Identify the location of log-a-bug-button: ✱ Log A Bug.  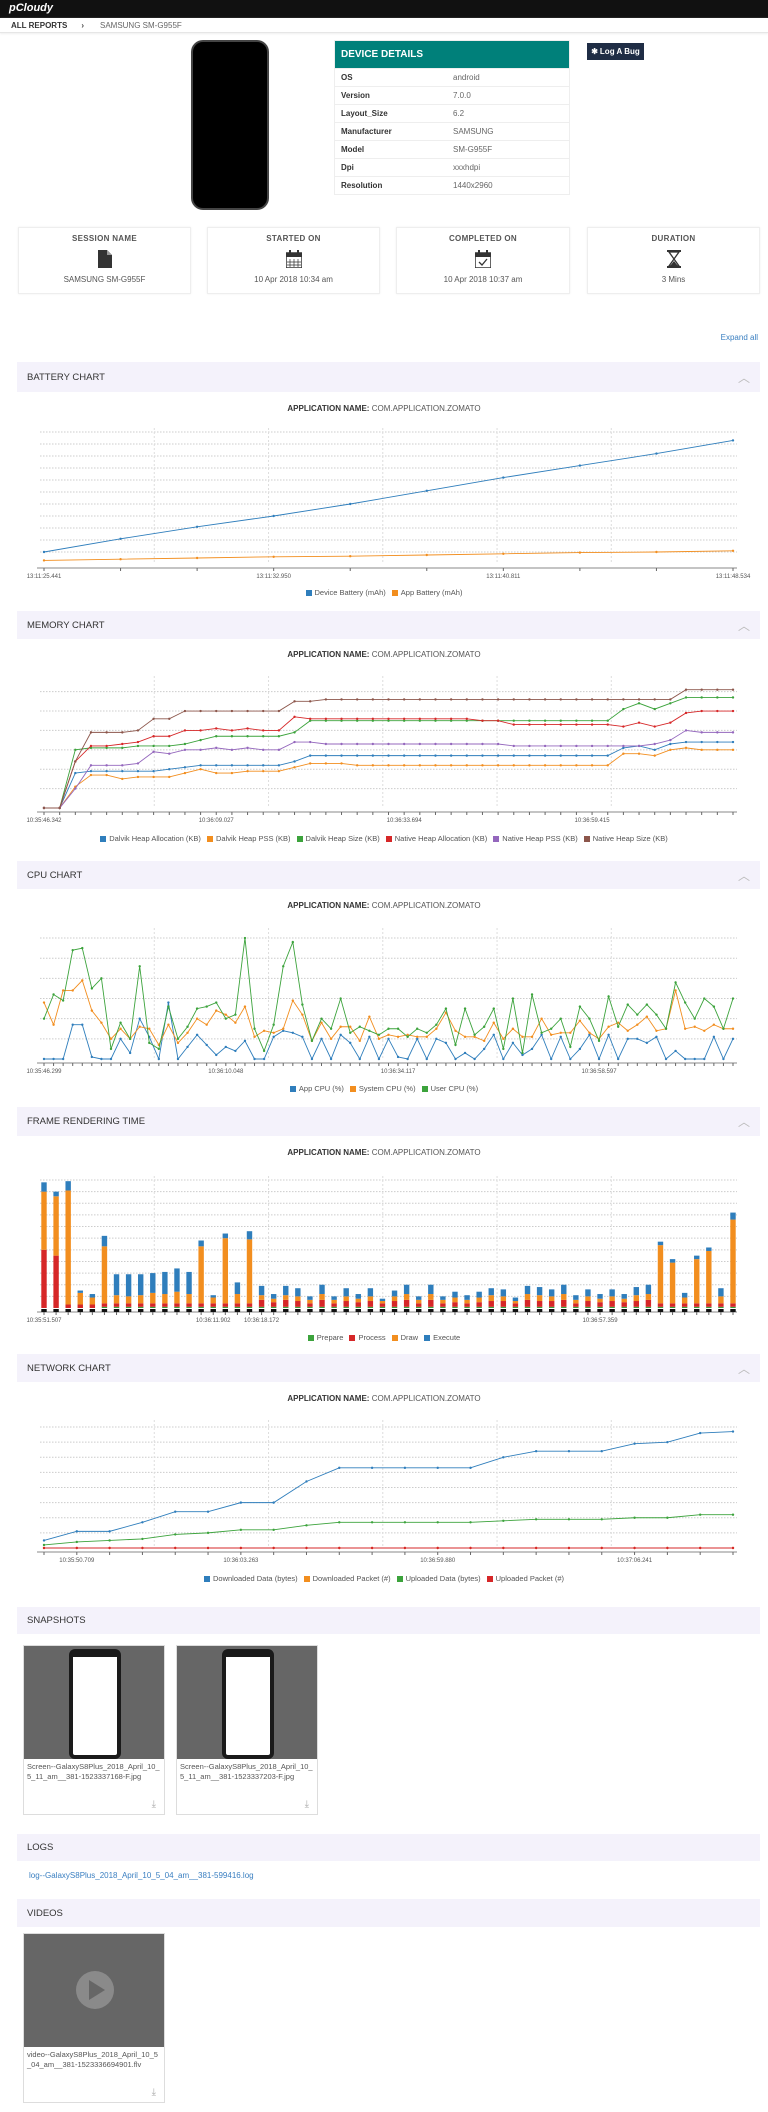
(615, 51).